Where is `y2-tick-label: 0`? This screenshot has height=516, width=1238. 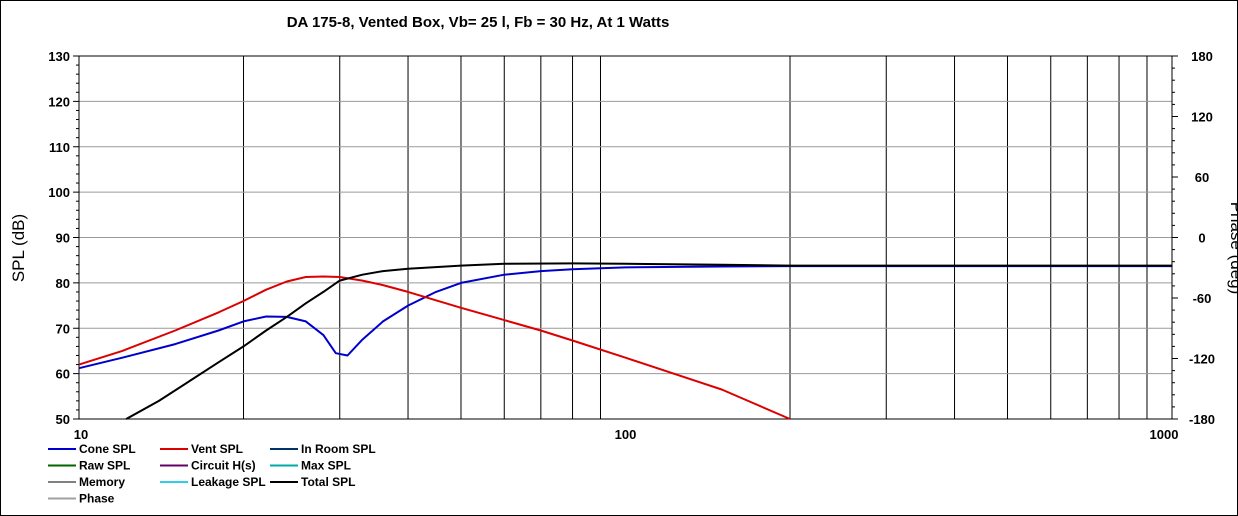 y2-tick-label: 0 is located at coordinates (1201, 238).